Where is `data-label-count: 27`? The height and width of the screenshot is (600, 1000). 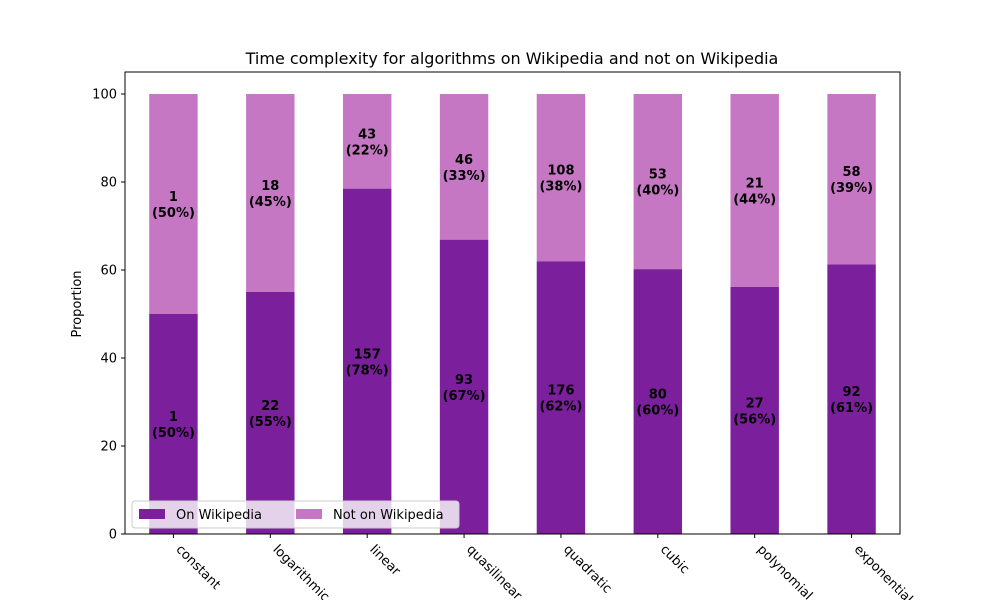 data-label-count: 27 is located at coordinates (755, 403).